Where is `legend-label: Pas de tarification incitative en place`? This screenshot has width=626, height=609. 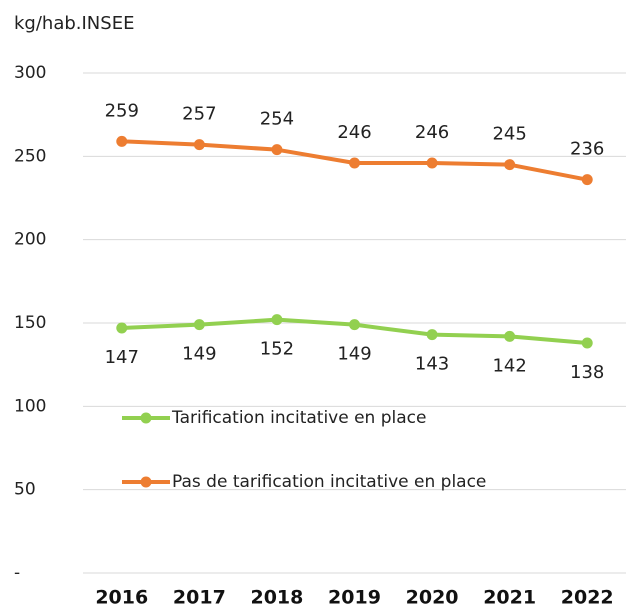 legend-label: Pas de tarification incitative en place is located at coordinates (329, 482).